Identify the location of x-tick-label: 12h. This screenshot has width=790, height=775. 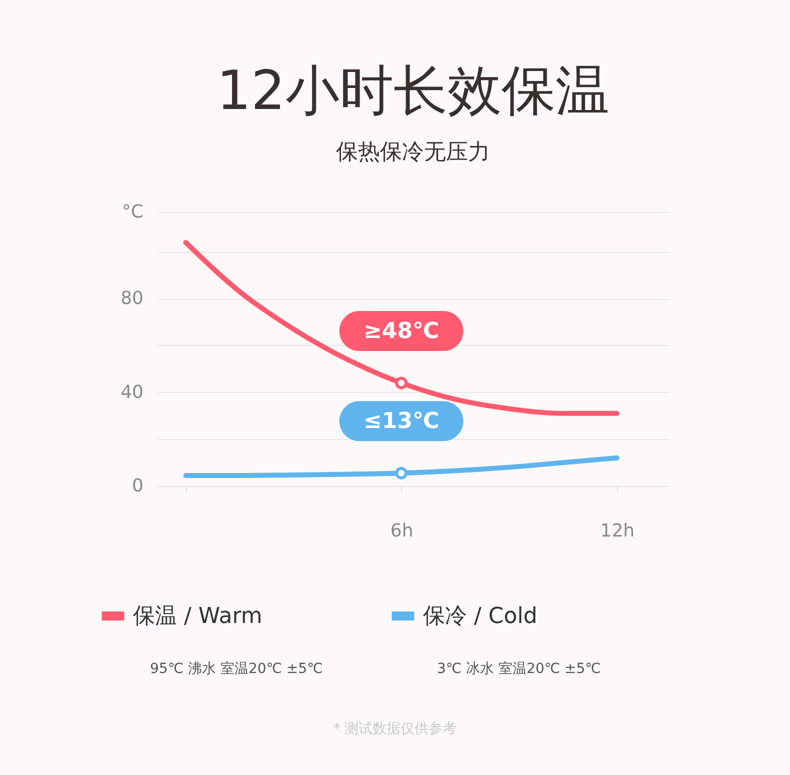
(617, 531).